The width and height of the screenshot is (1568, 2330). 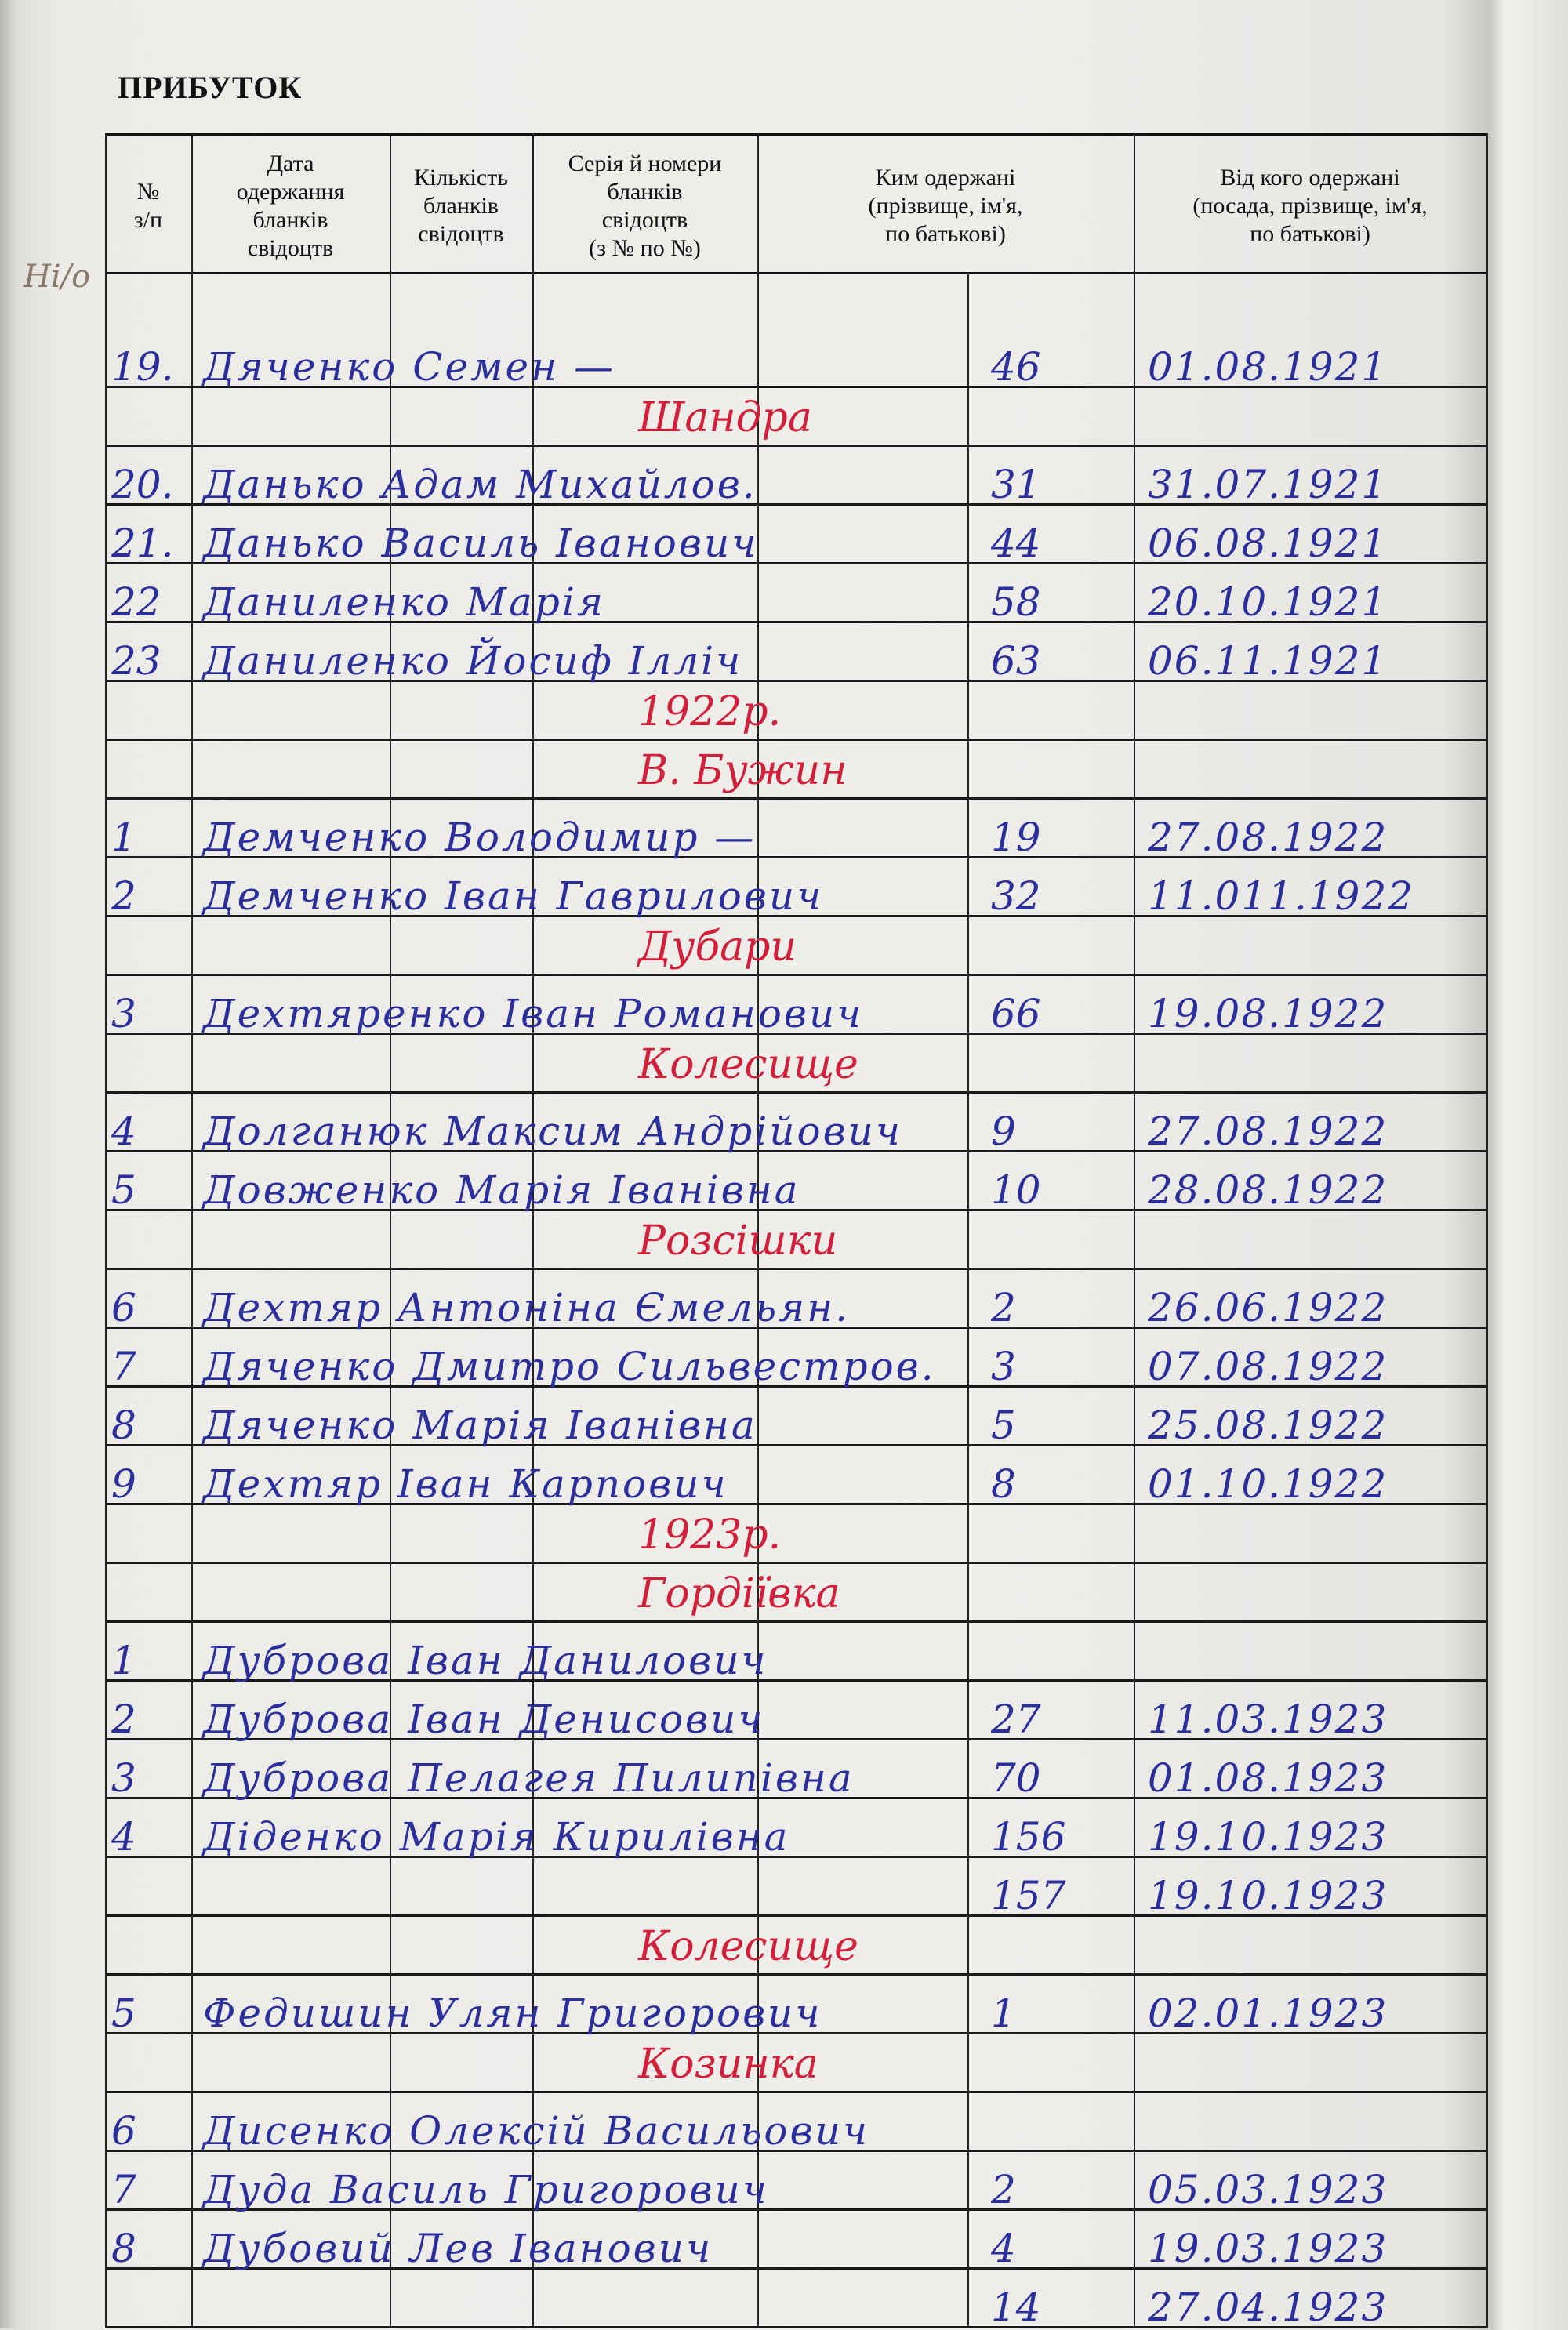 I want to click on entry-date: 19.03.1923, so click(x=1268, y=2248).